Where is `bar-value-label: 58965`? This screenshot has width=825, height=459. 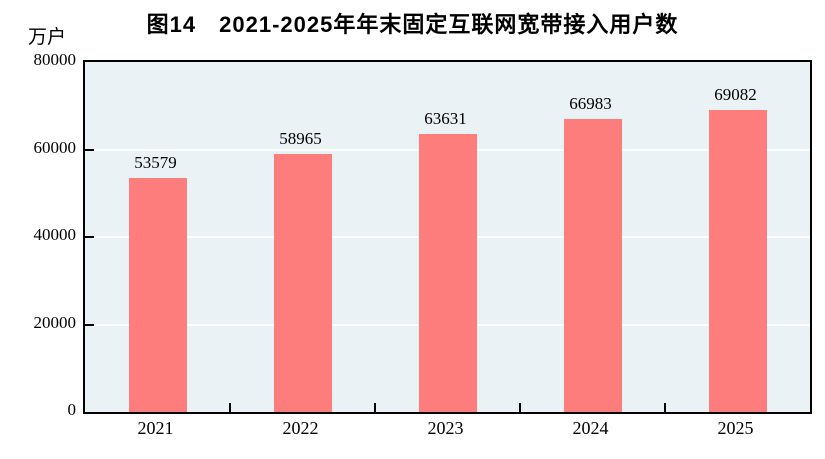 bar-value-label: 58965 is located at coordinates (300, 138).